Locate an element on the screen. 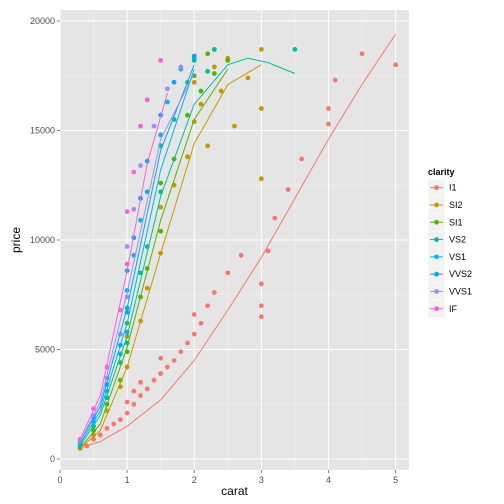 This screenshot has width=504, height=504. legend-label: VS1 is located at coordinates (457, 257).